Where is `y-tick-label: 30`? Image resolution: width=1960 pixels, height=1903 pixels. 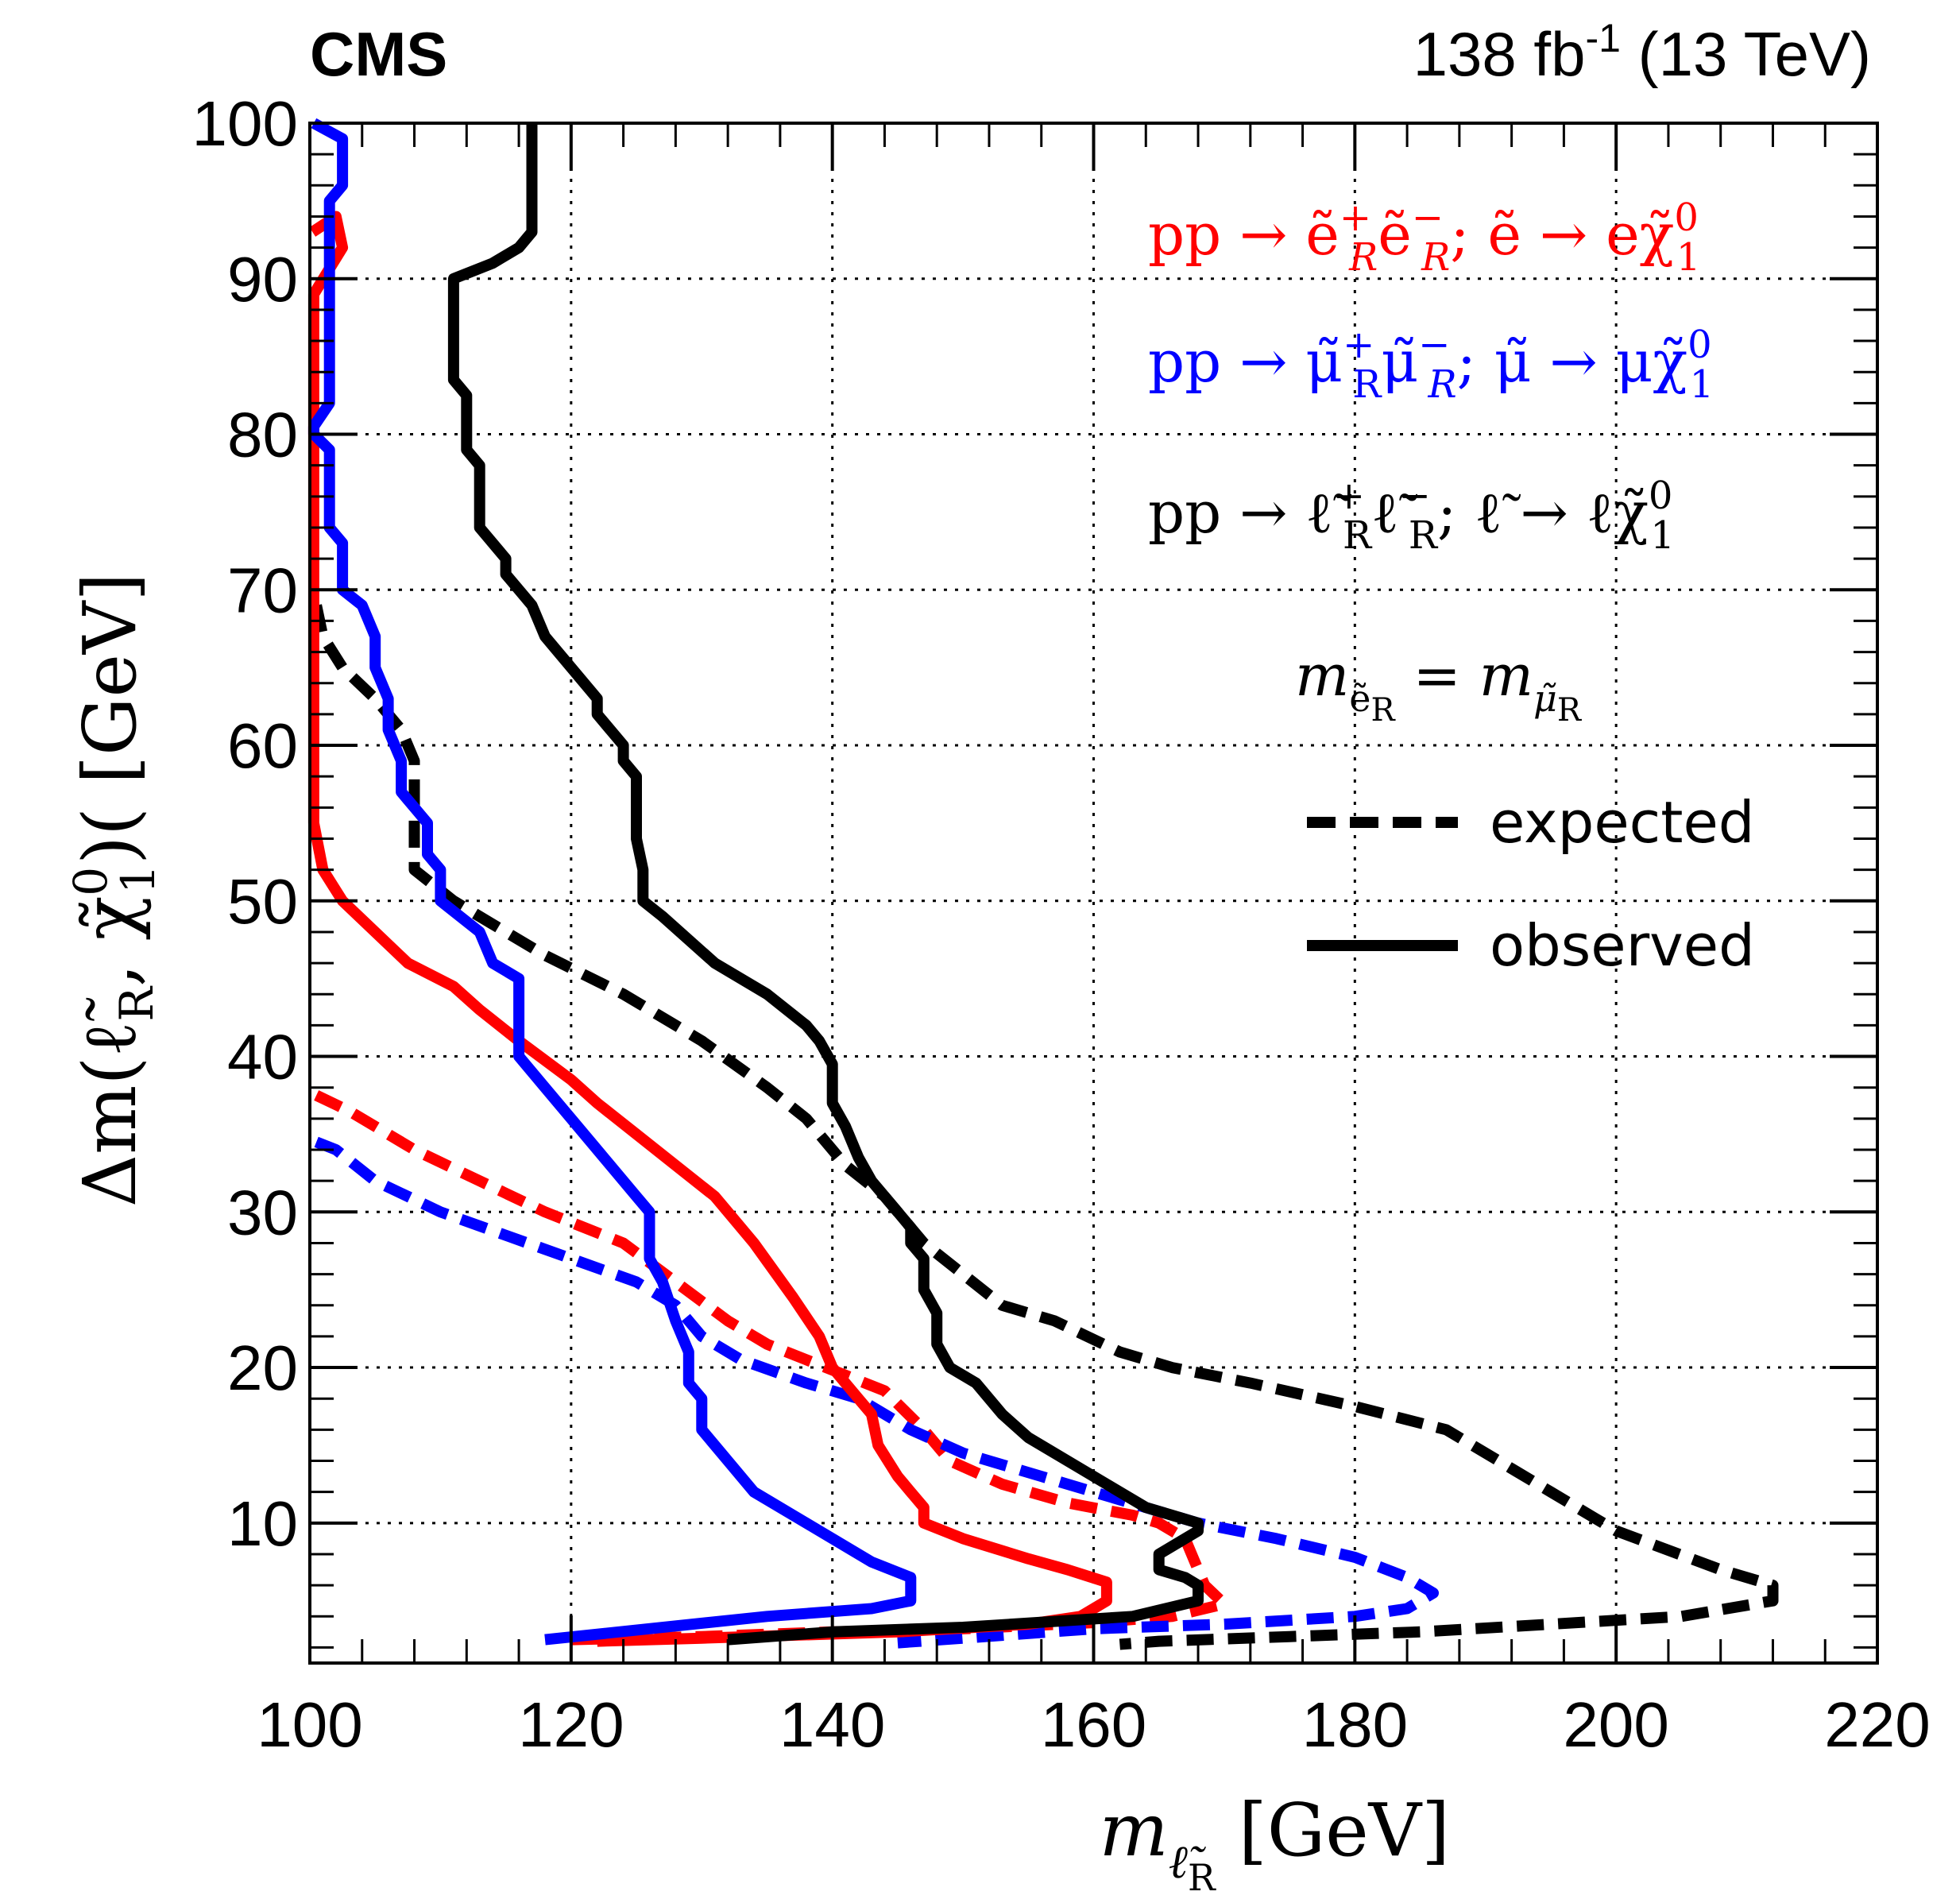
y-tick-label: 30 is located at coordinates (262, 1212).